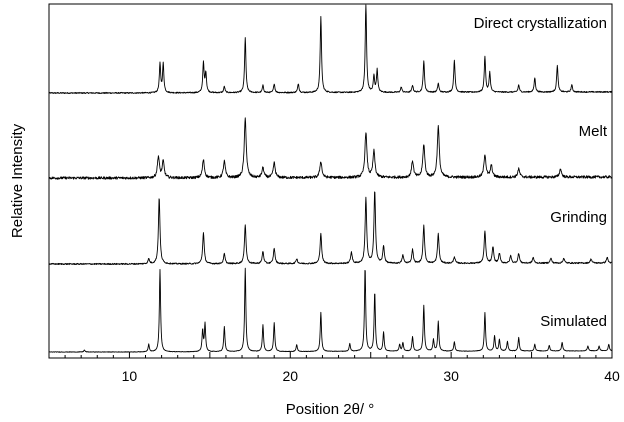 This screenshot has width=624, height=422. Describe the element at coordinates (578, 217) in the screenshot. I see `series-label-grinding: Grinding` at that location.